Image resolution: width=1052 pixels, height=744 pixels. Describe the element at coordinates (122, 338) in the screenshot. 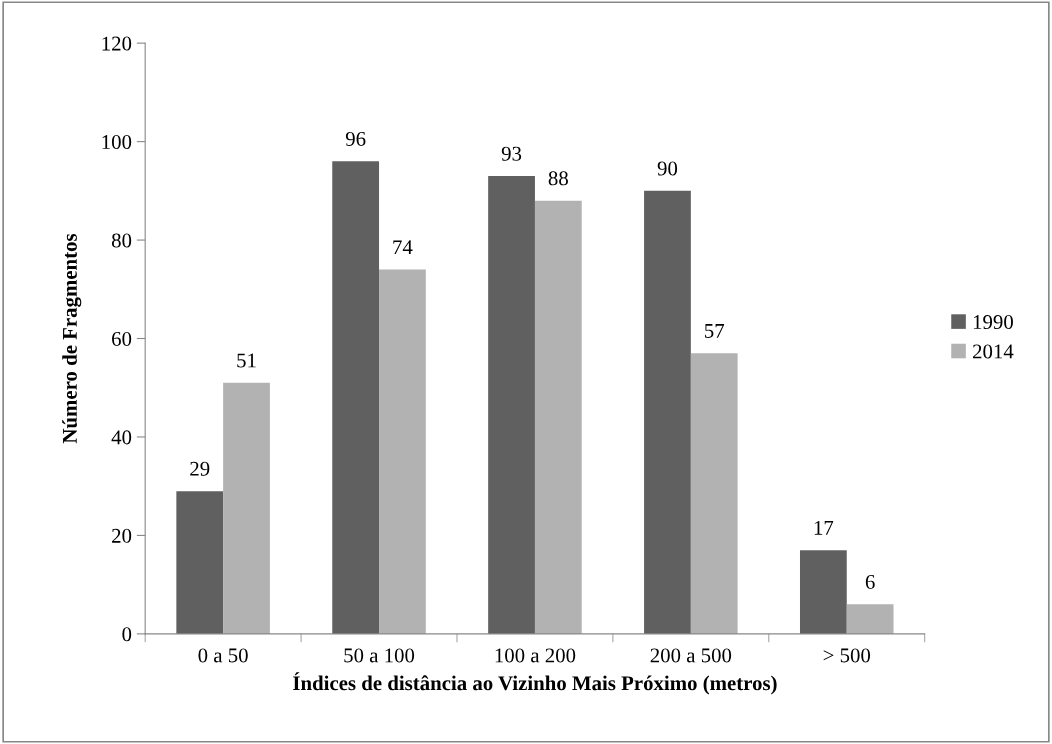

I see `y-tick-label: 60` at that location.